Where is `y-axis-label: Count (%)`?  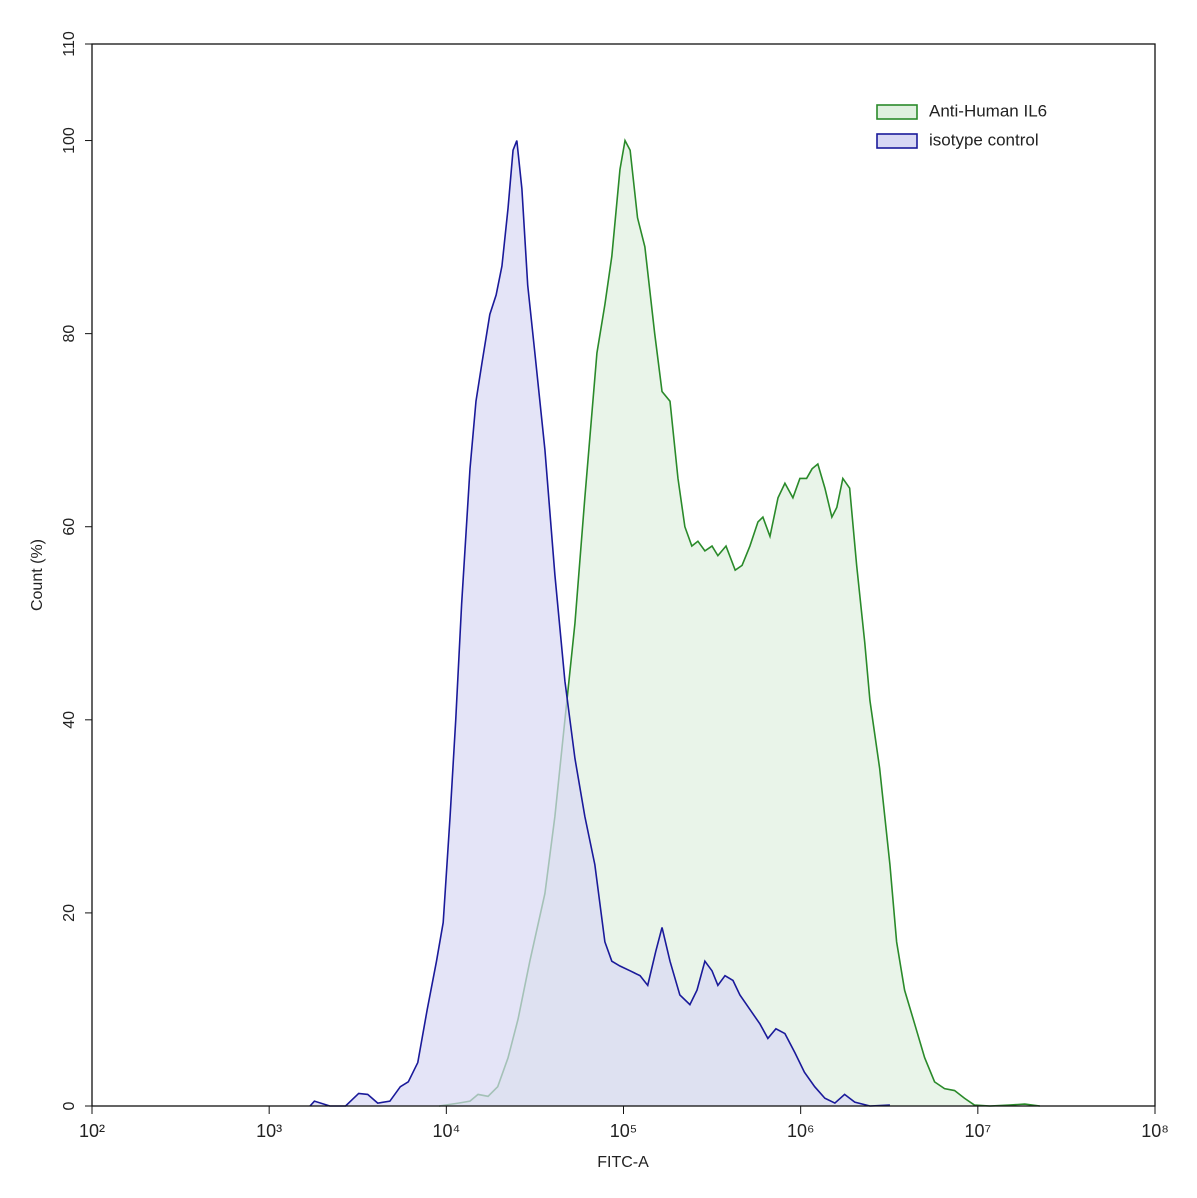 y-axis-label: Count (%) is located at coordinates (37, 575).